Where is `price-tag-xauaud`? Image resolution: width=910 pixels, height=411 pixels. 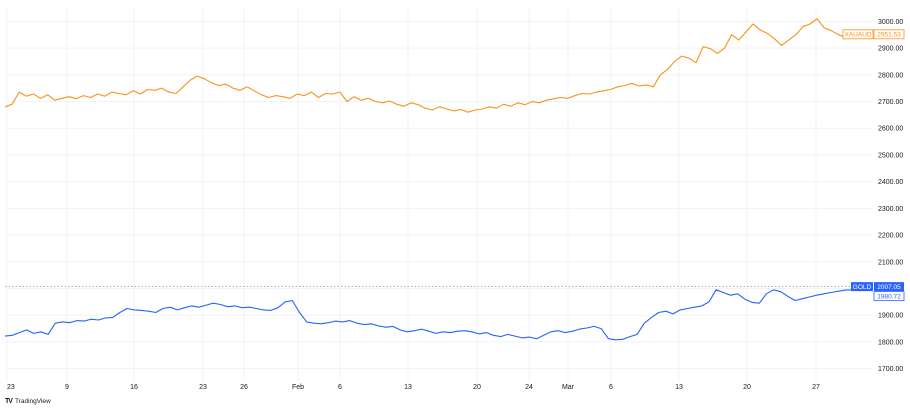 price-tag-xauaud is located at coordinates (889, 34).